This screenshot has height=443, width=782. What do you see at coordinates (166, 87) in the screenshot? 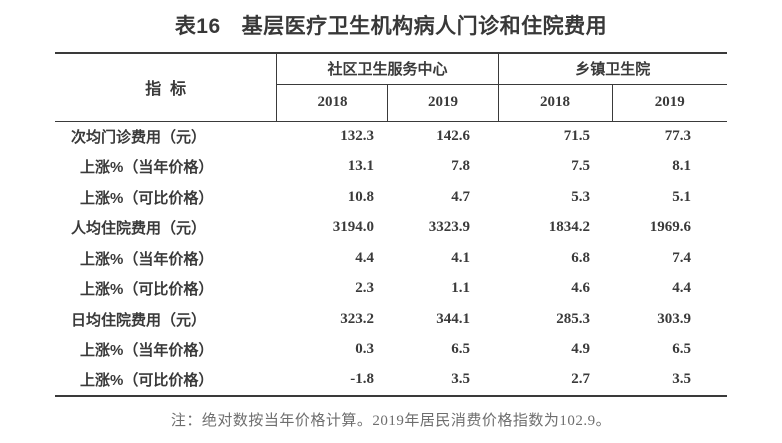
I see `header-indicator: 指 标` at bounding box center [166, 87].